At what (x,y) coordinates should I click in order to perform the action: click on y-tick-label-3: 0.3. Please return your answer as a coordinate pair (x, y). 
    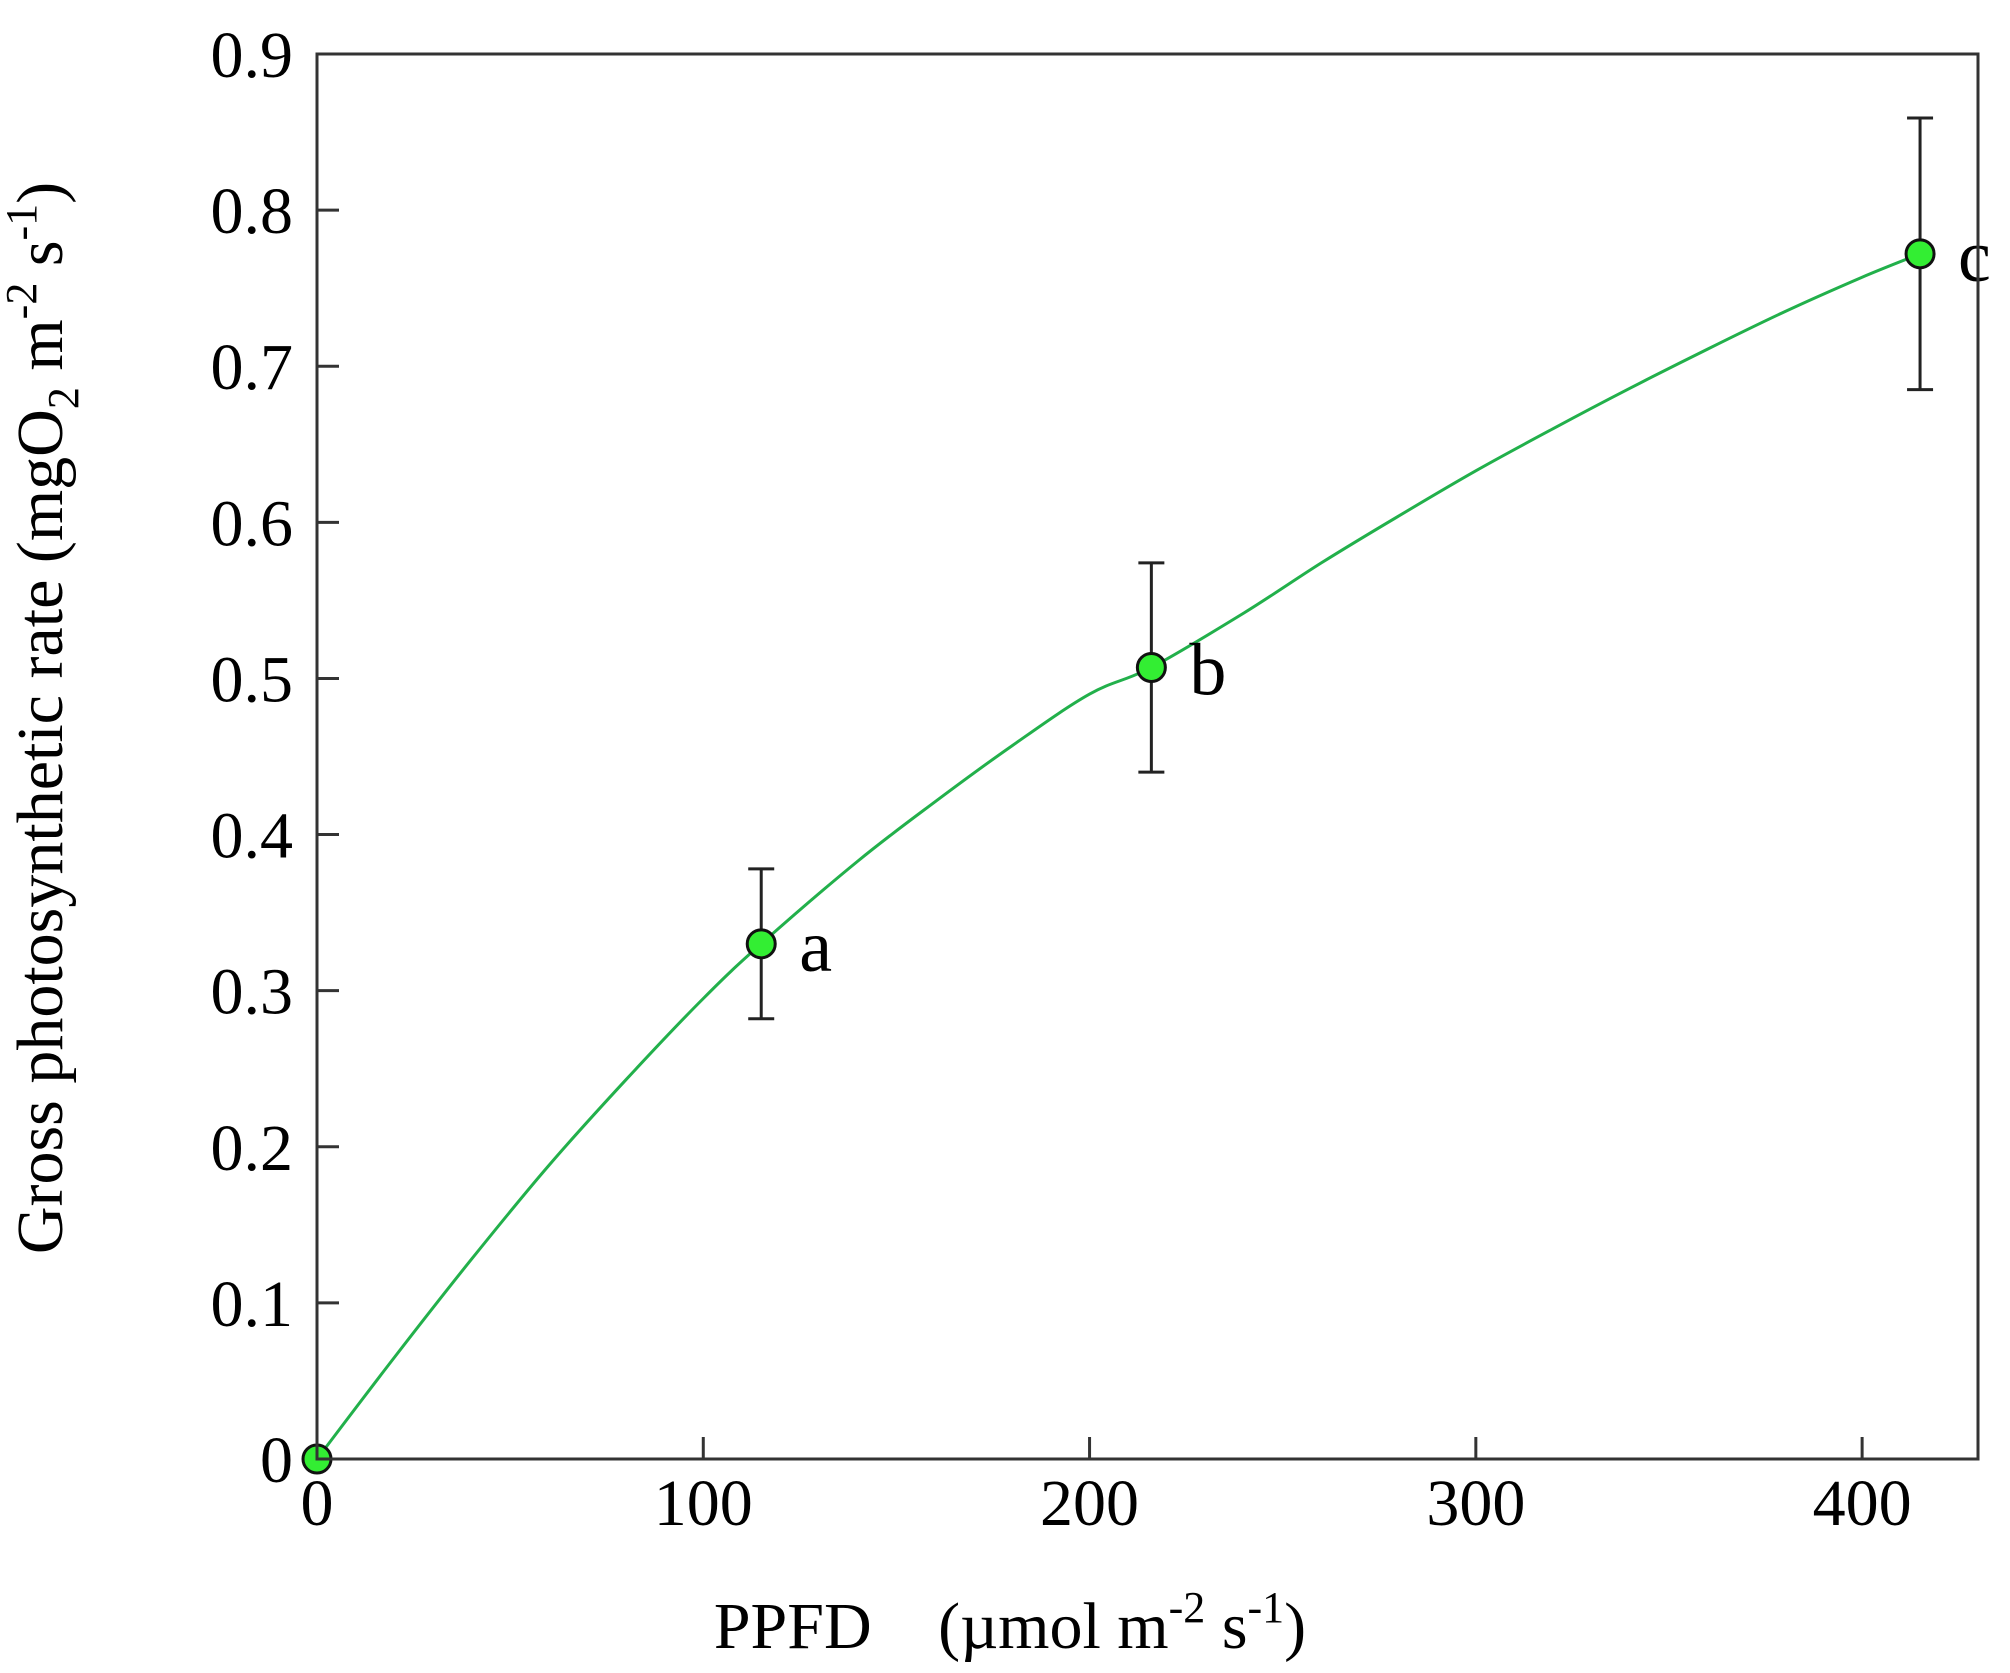
    Looking at the image, I should click on (252, 992).